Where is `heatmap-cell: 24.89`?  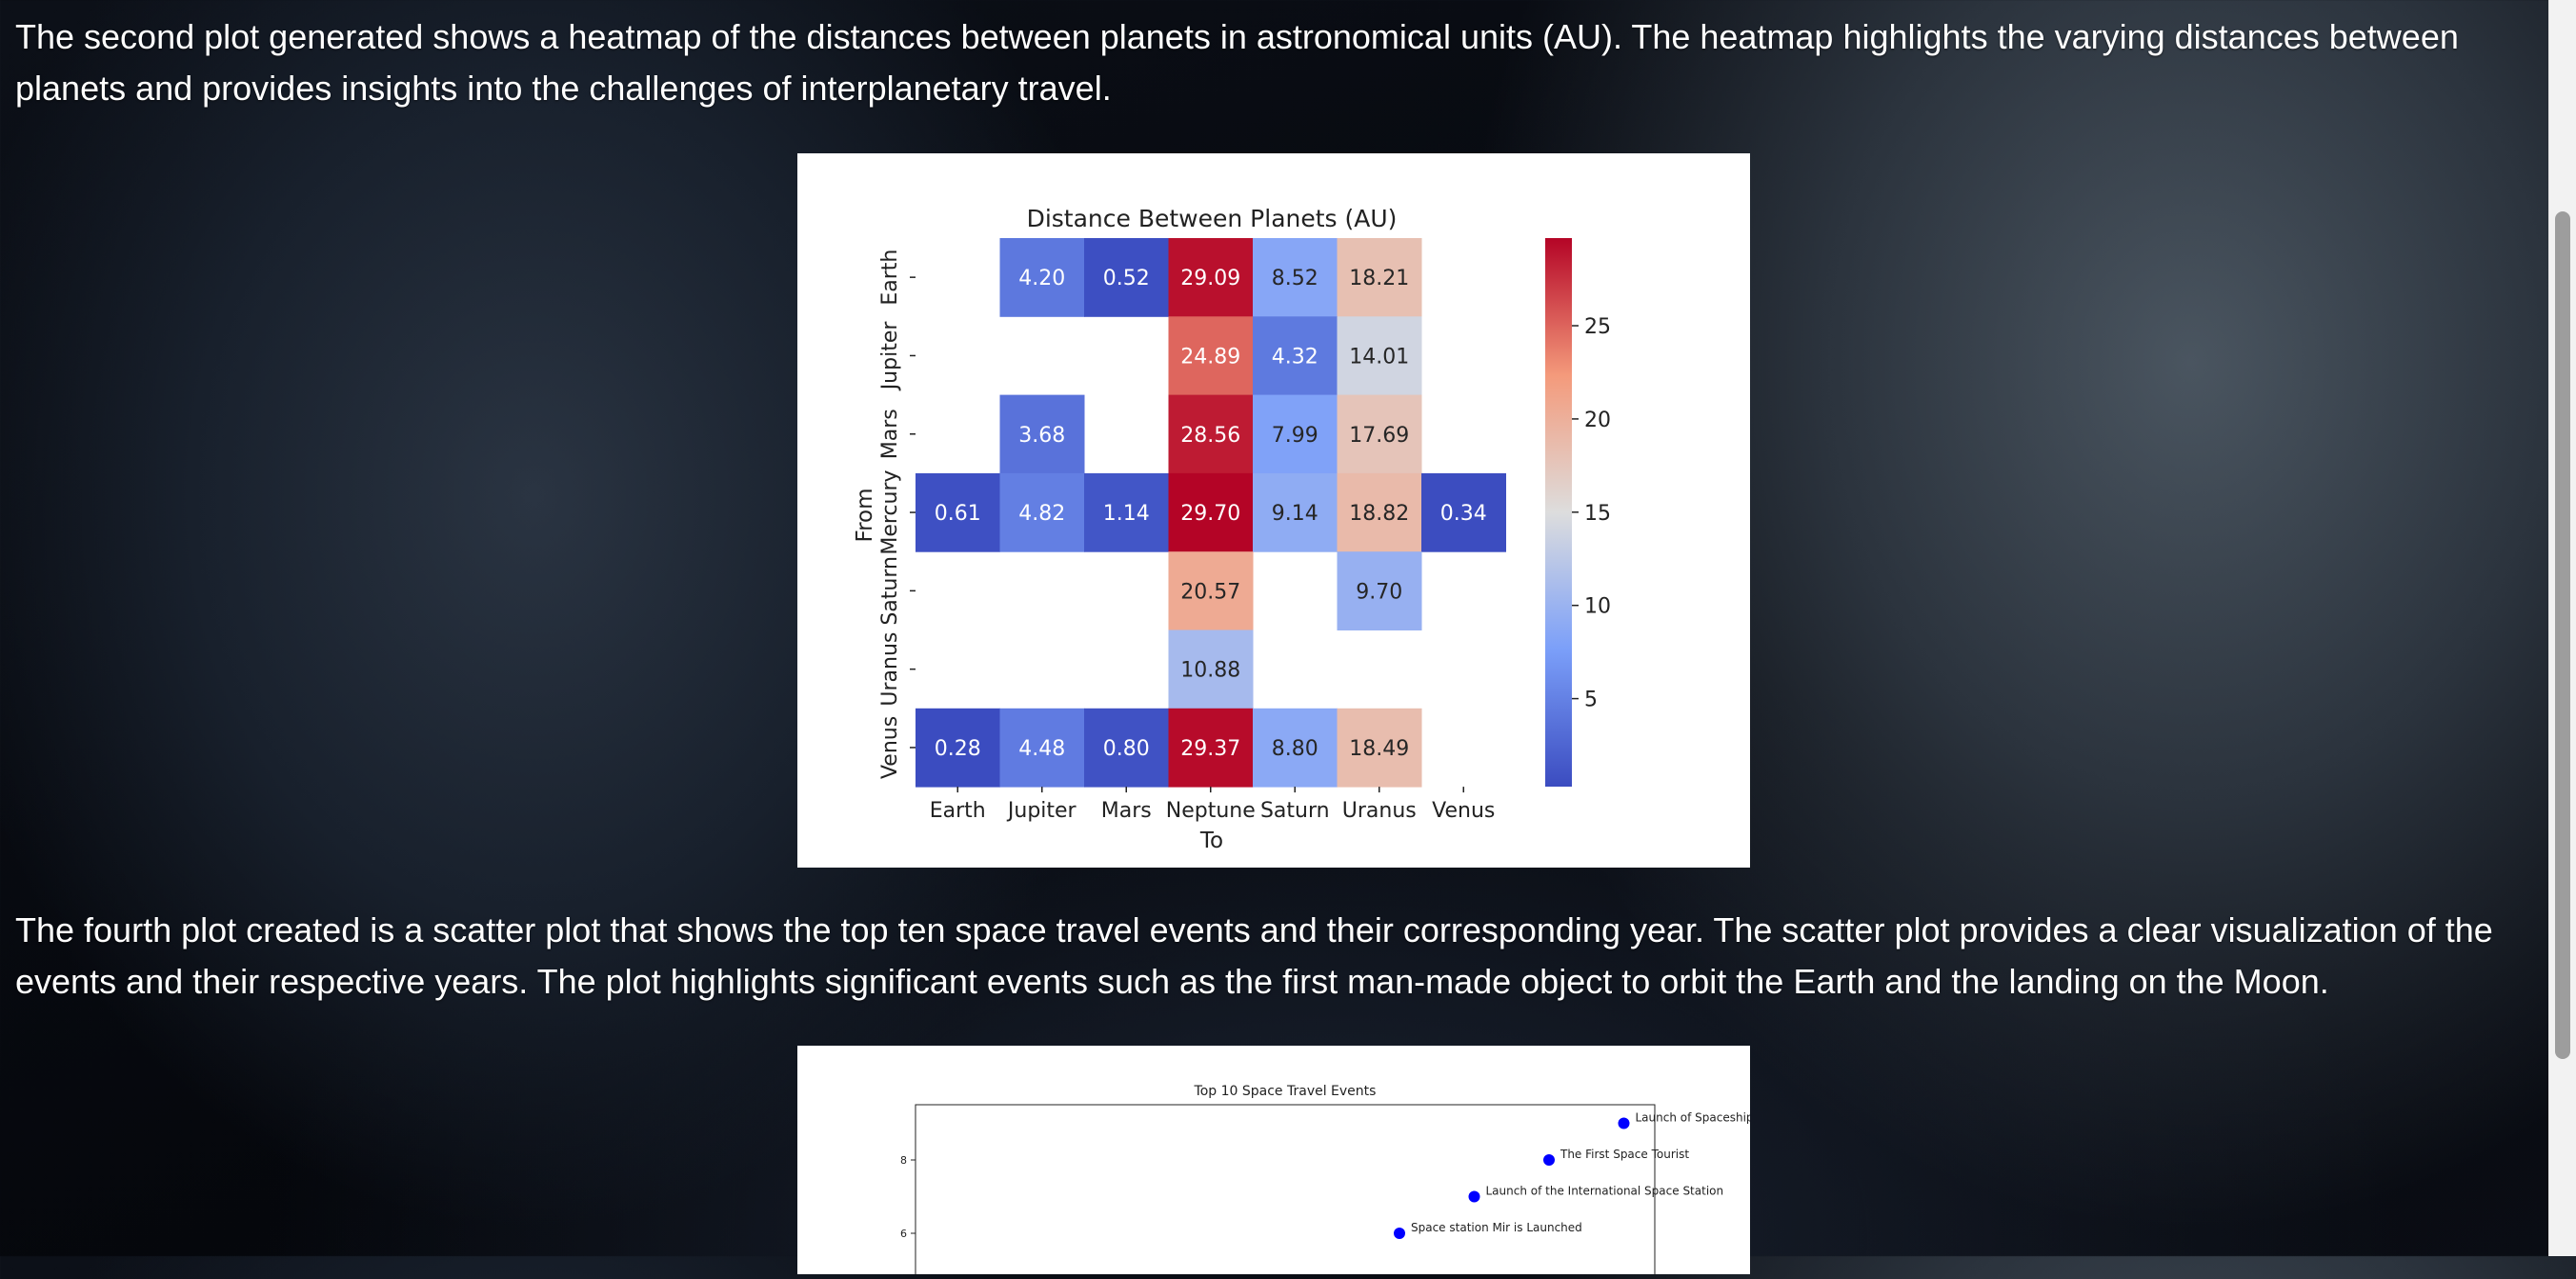 heatmap-cell: 24.89 is located at coordinates (1211, 356).